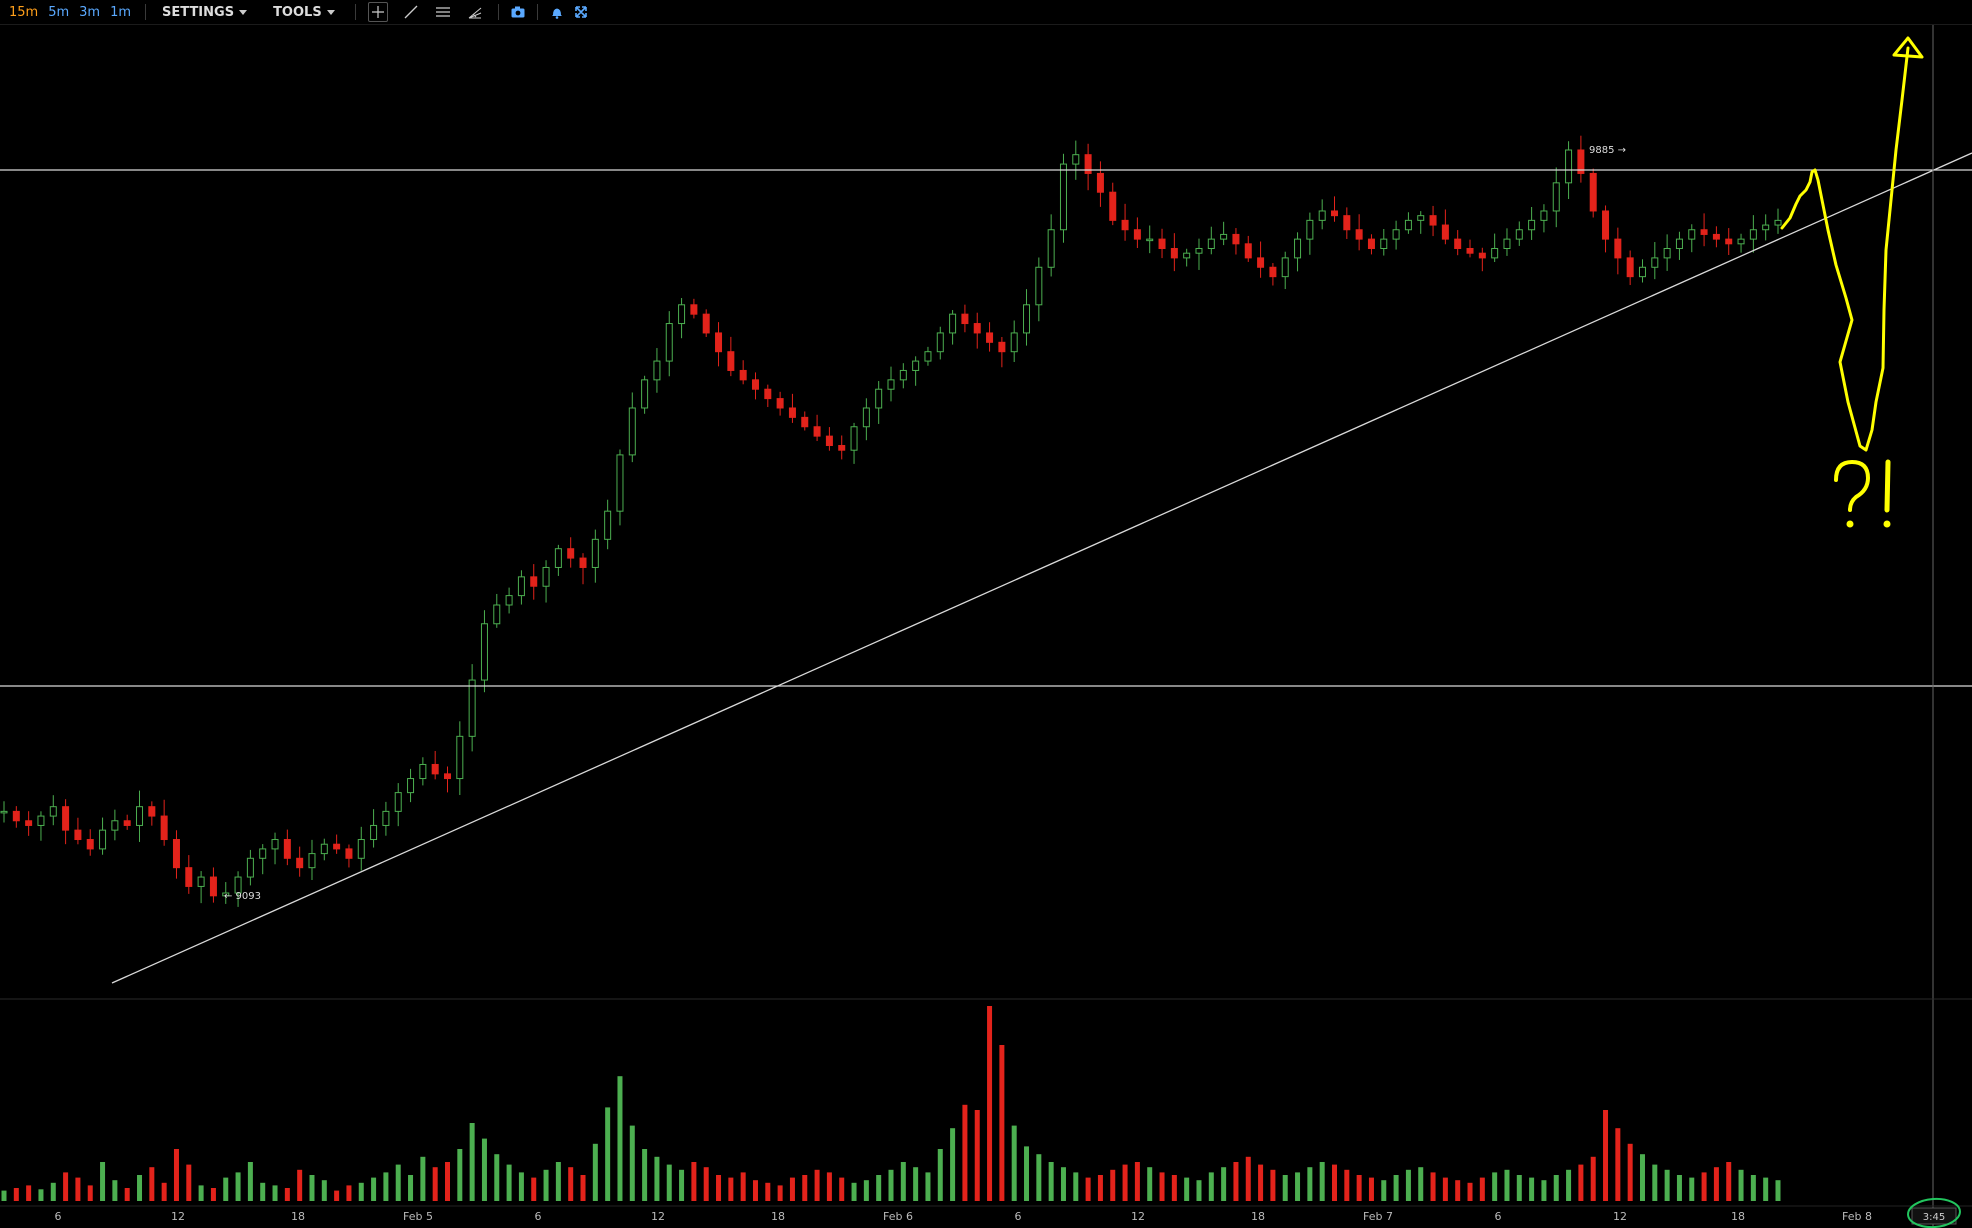 The image size is (1972, 1228). Describe the element at coordinates (205, 12) in the screenshot. I see `settings-menu: SETTINGS` at that location.